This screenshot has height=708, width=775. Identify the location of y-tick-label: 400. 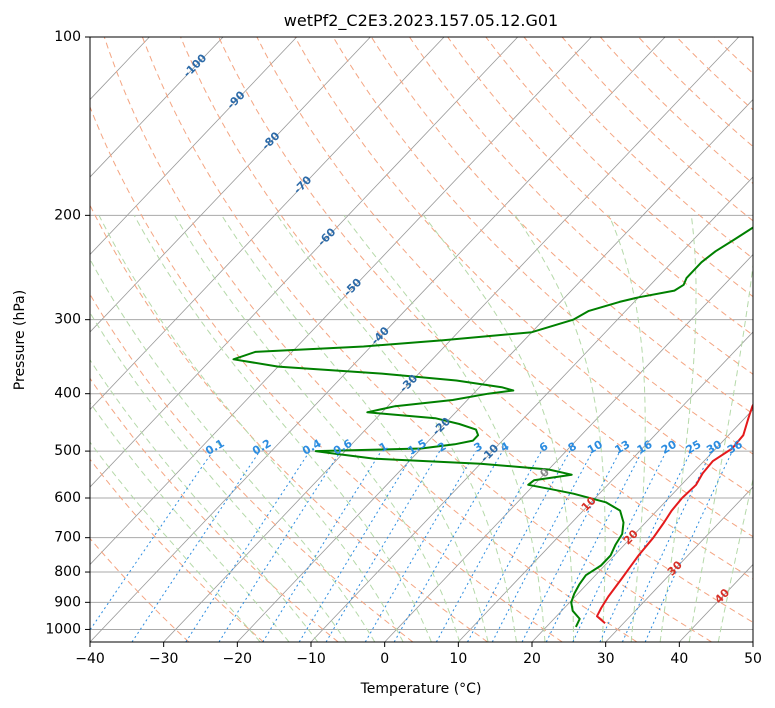
(67, 394).